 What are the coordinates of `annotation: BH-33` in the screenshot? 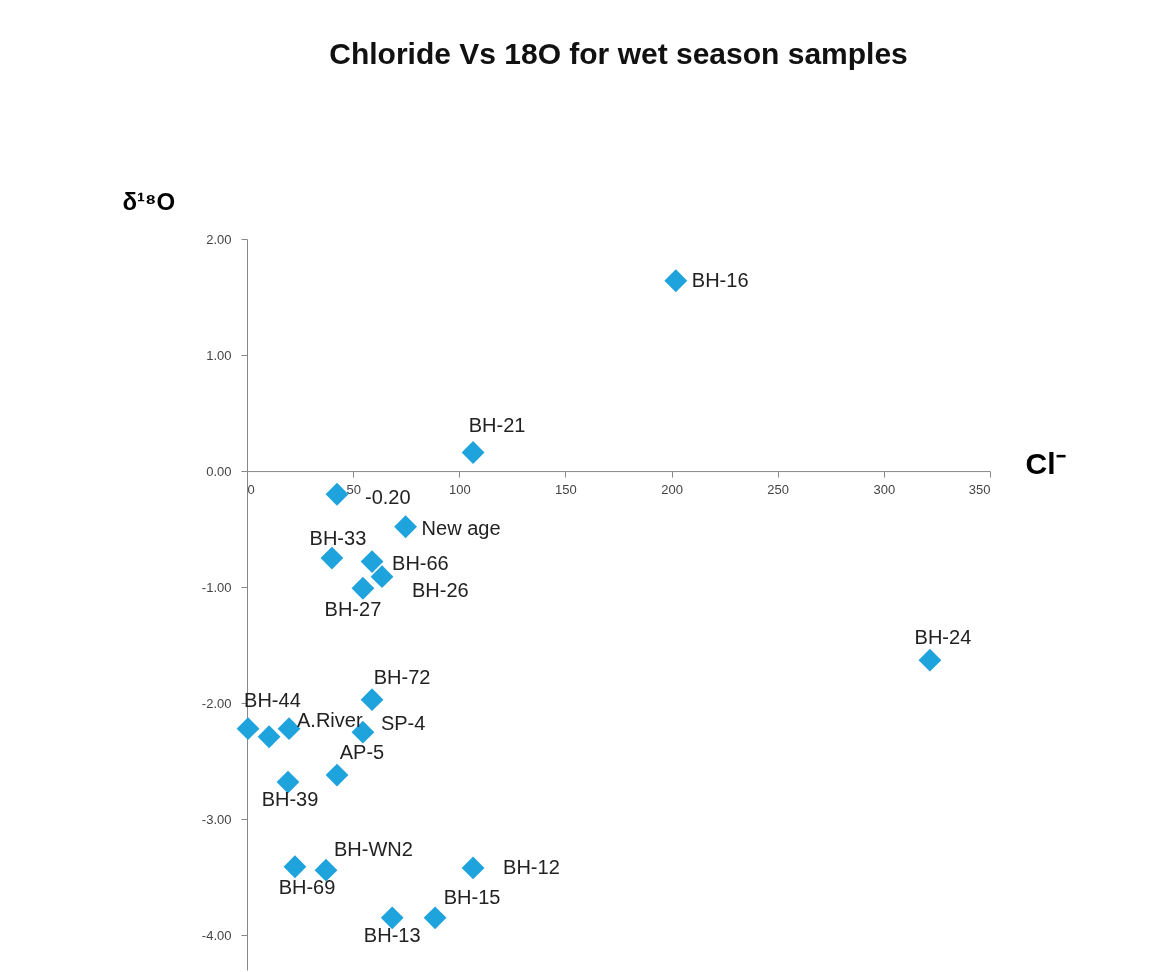 It's located at (338, 538).